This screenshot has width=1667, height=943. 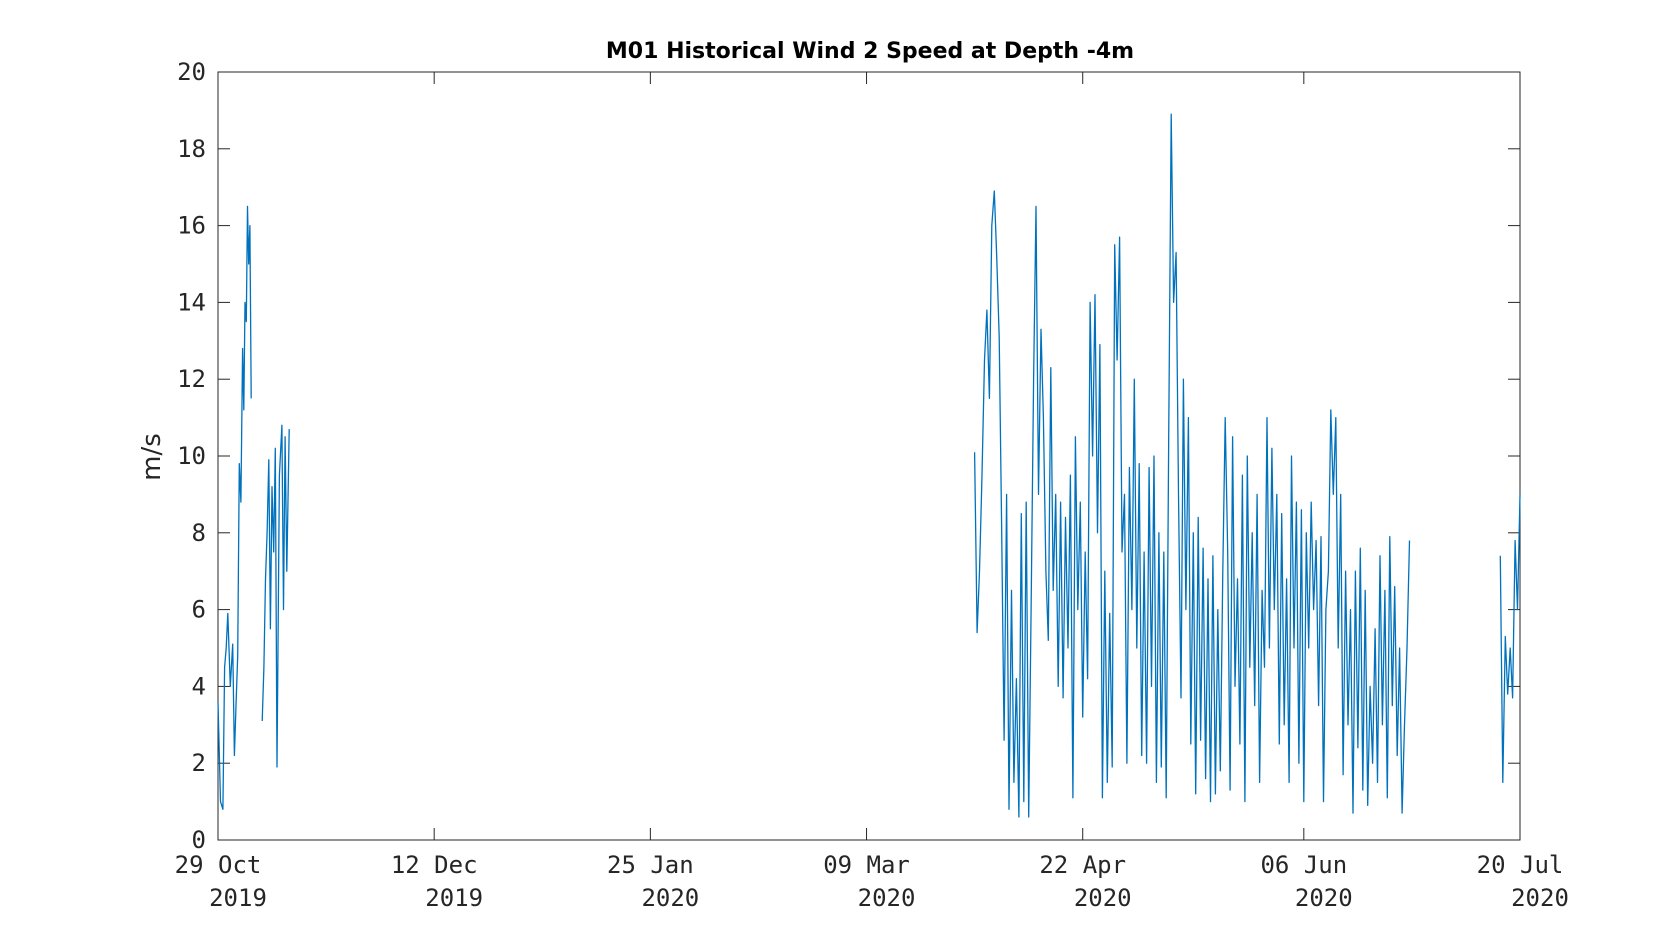 I want to click on y-tick-label: 20, so click(x=191, y=72).